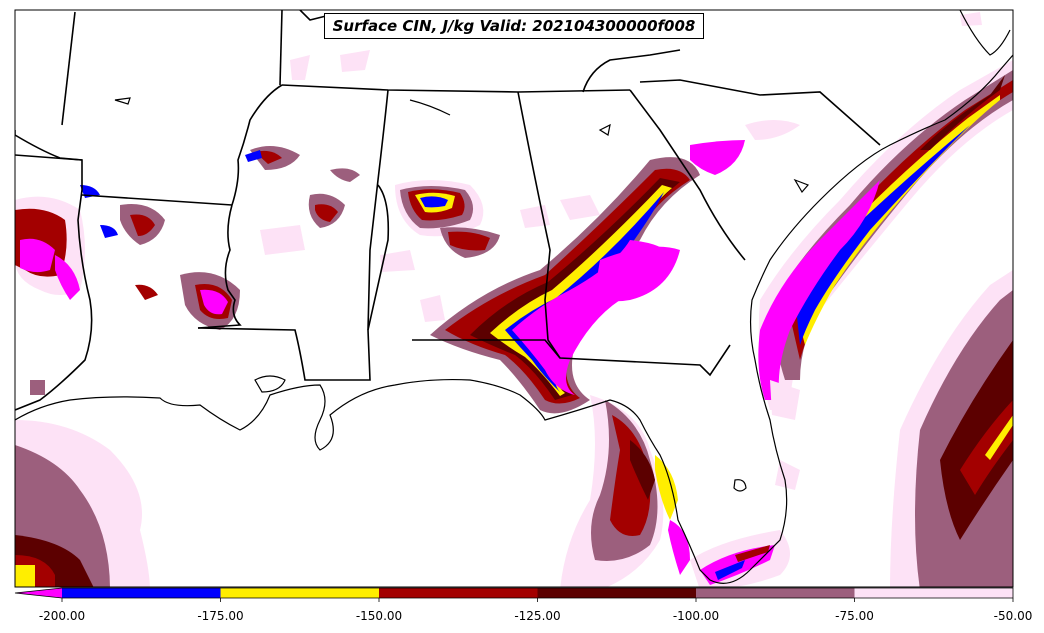  Describe the element at coordinates (604, 129) in the screenshot. I see `lake-lanier` at that location.